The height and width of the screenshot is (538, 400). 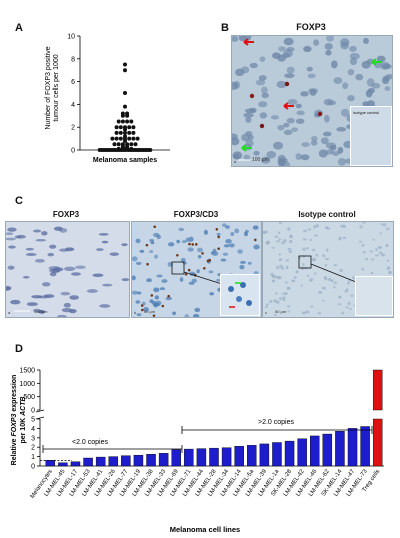 I want to click on y-axis-label-d-line2: per 10K ACTB, so click(x=23, y=419).